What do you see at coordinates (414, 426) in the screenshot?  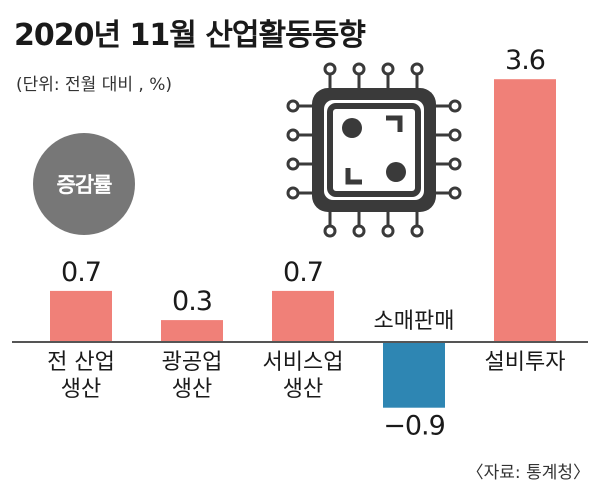 I see `value-label-3: −0.9` at bounding box center [414, 426].